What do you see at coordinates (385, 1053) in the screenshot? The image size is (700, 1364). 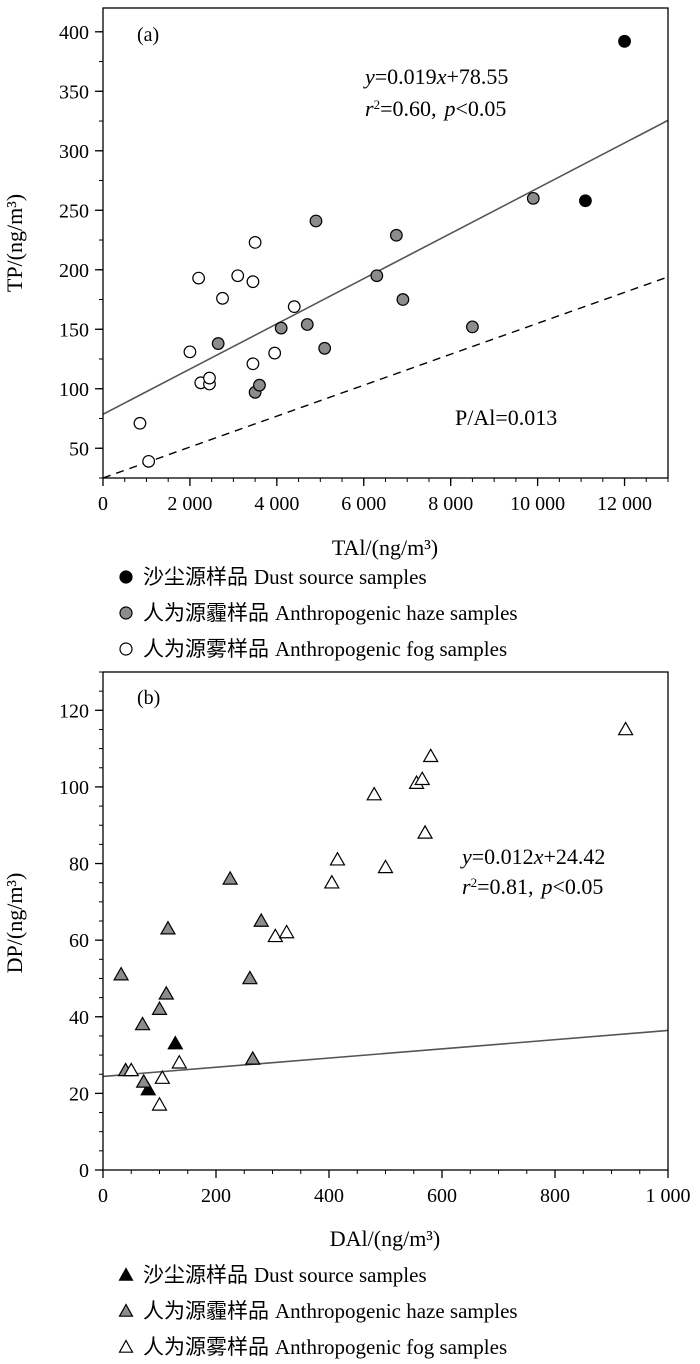 I see `regression-line` at bounding box center [385, 1053].